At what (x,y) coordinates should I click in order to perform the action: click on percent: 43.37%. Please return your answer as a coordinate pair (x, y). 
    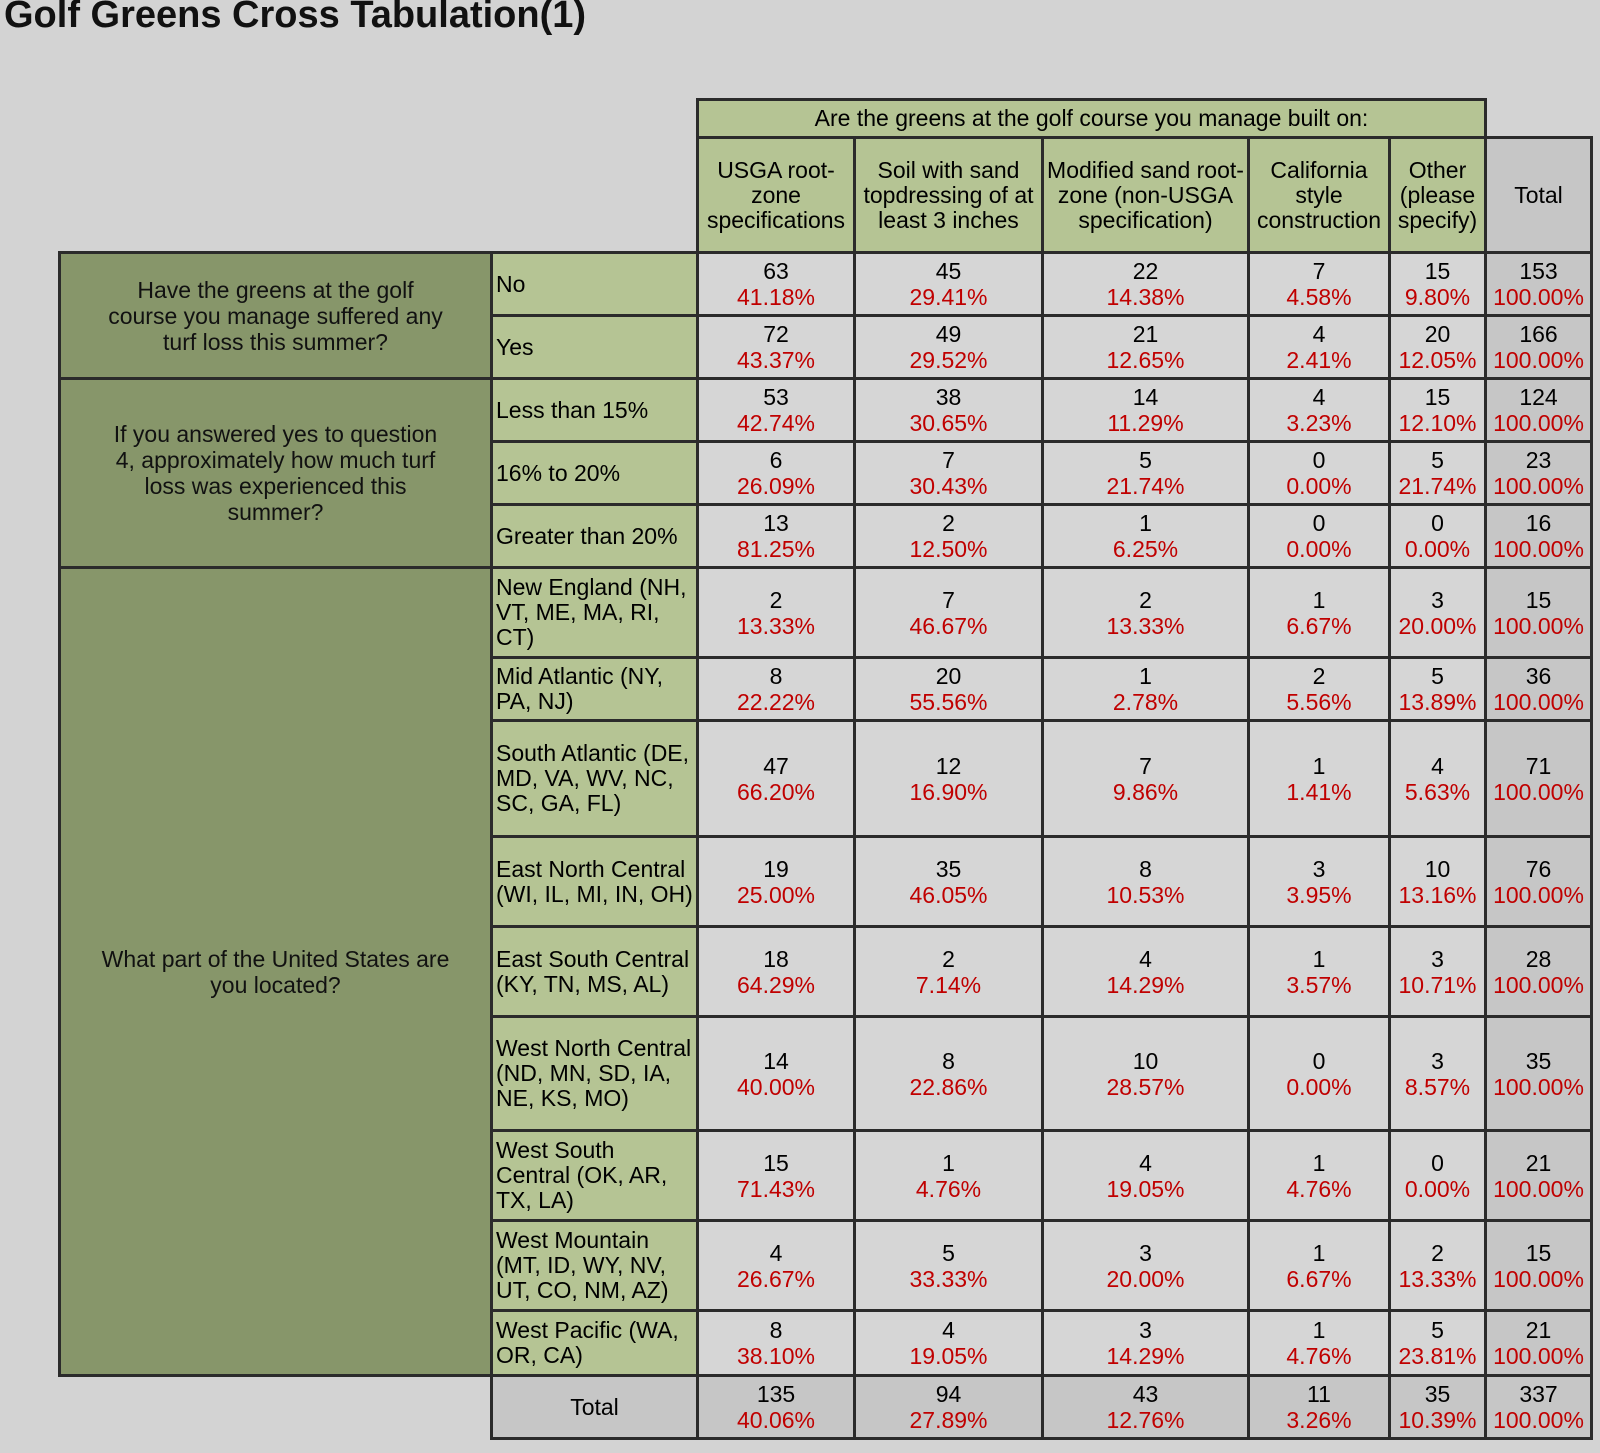
    Looking at the image, I should click on (775, 360).